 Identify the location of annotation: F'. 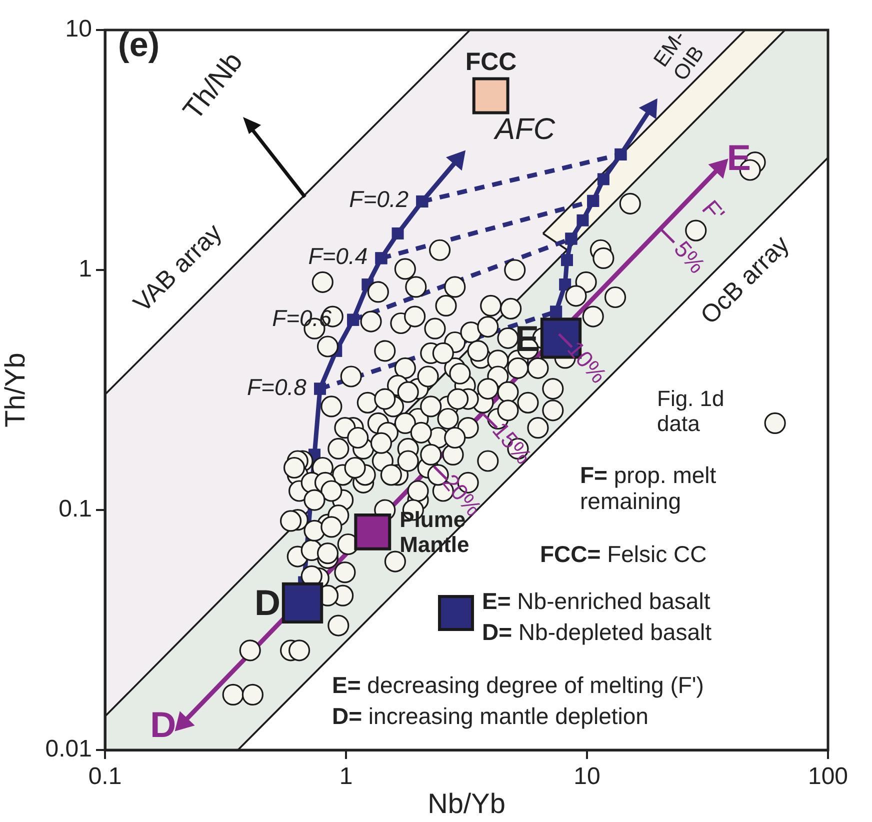
(712, 212).